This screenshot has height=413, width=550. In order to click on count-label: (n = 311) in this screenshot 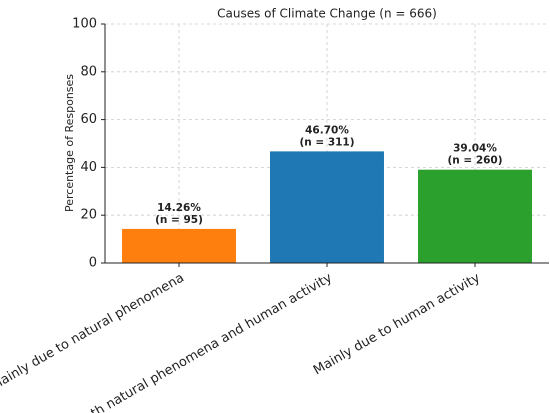, I will do `click(326, 142)`.